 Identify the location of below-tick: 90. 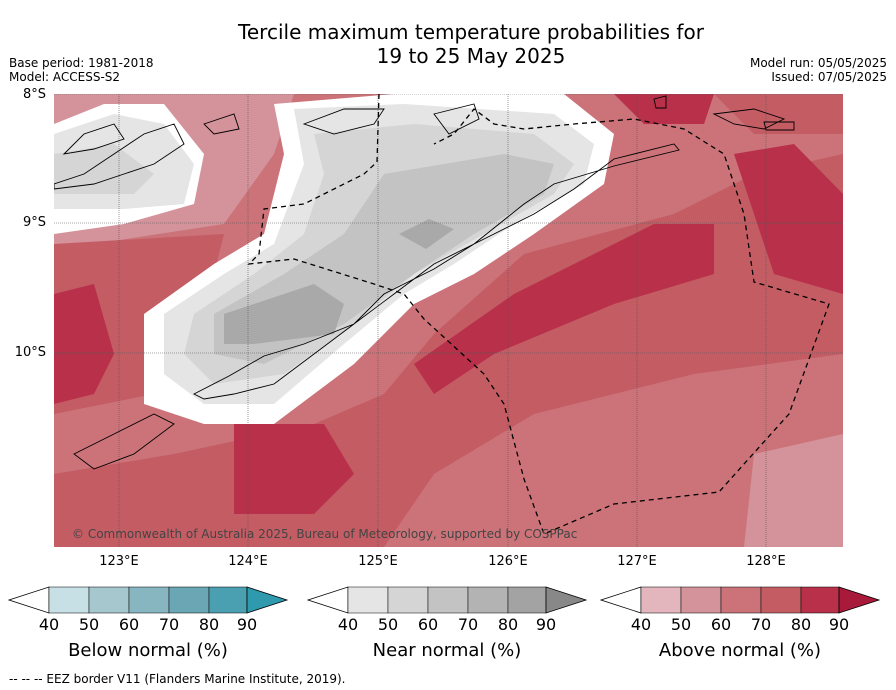
(247, 624).